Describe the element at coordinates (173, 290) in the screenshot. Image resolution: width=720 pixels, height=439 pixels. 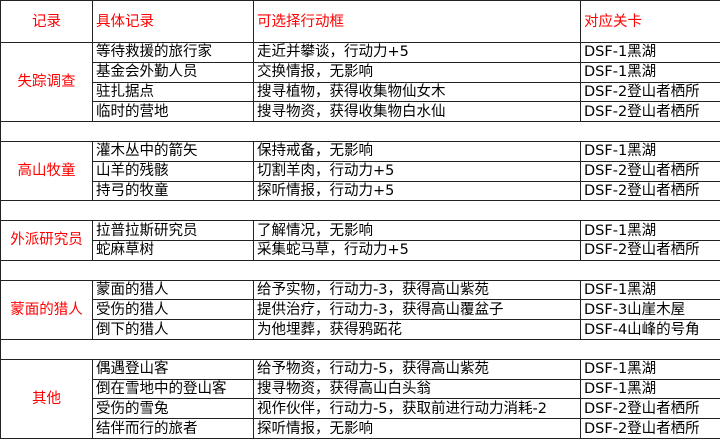
I see `detail-cell: 蒙面的猎人` at that location.